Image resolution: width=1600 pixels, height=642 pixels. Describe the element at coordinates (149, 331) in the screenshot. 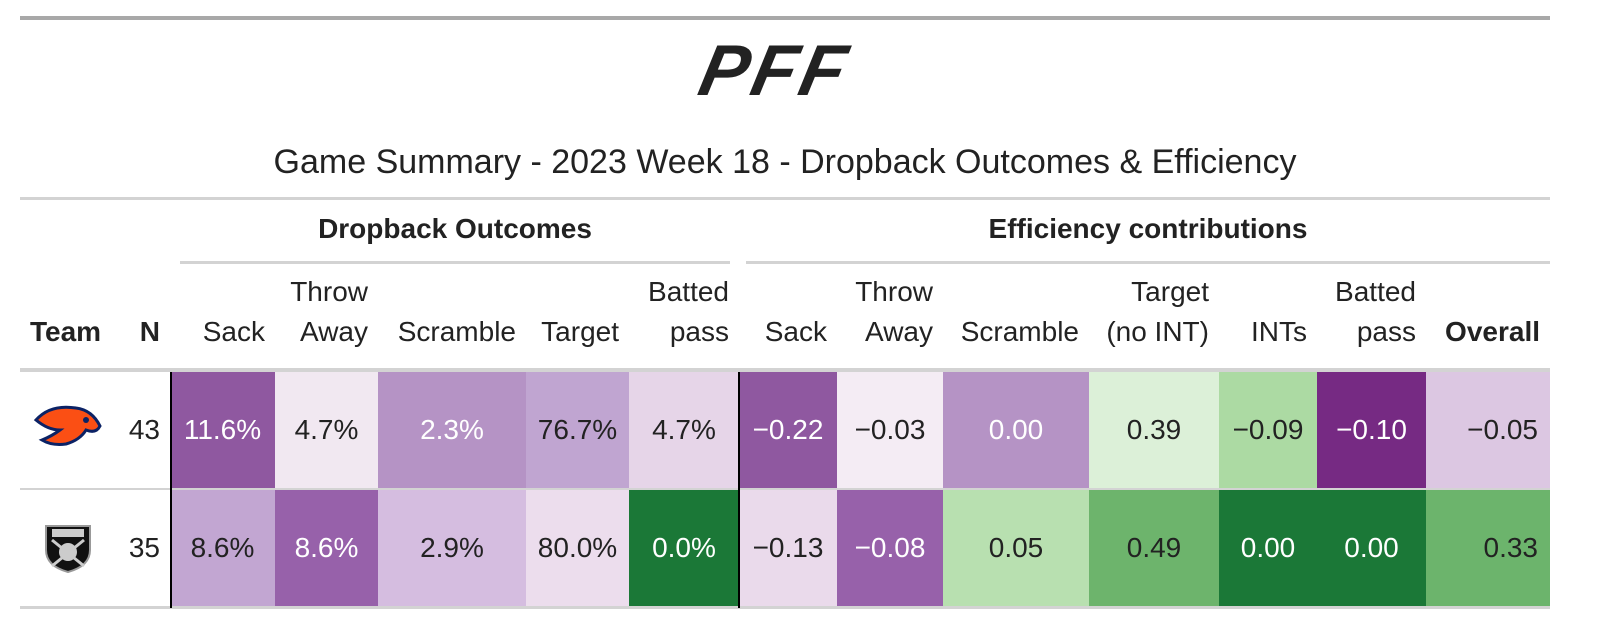

I see `column-header: N` at that location.